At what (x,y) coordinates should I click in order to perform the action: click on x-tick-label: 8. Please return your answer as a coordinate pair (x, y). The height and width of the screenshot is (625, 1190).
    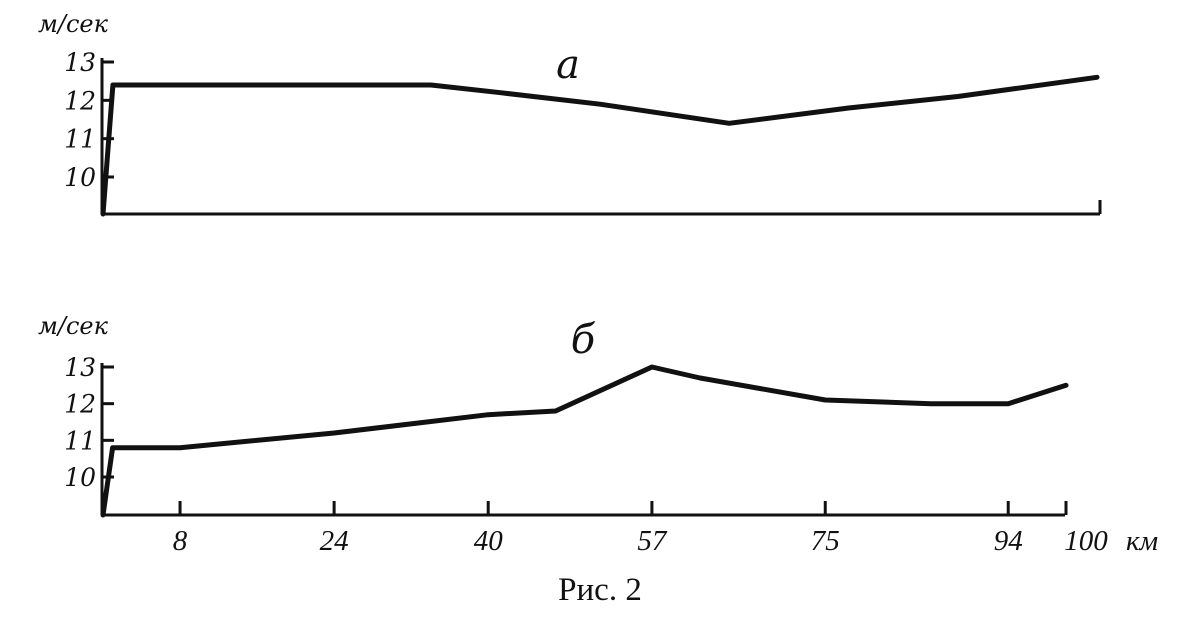
    Looking at the image, I should click on (180, 541).